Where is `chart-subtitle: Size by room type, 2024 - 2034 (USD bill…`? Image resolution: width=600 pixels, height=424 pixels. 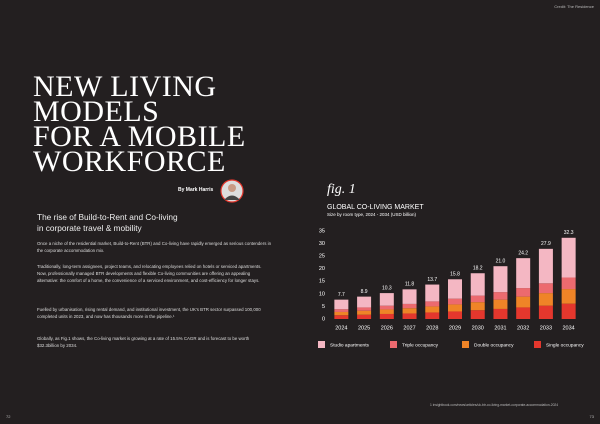
chart-subtitle: Size by room type, 2024 - 2034 (USD bill… is located at coordinates (372, 214).